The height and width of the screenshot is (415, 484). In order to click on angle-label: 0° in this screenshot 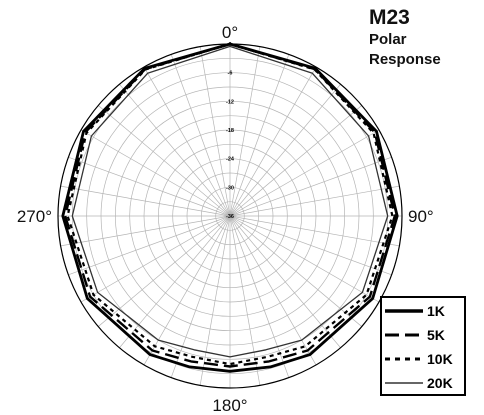, I will do `click(230, 32)`.